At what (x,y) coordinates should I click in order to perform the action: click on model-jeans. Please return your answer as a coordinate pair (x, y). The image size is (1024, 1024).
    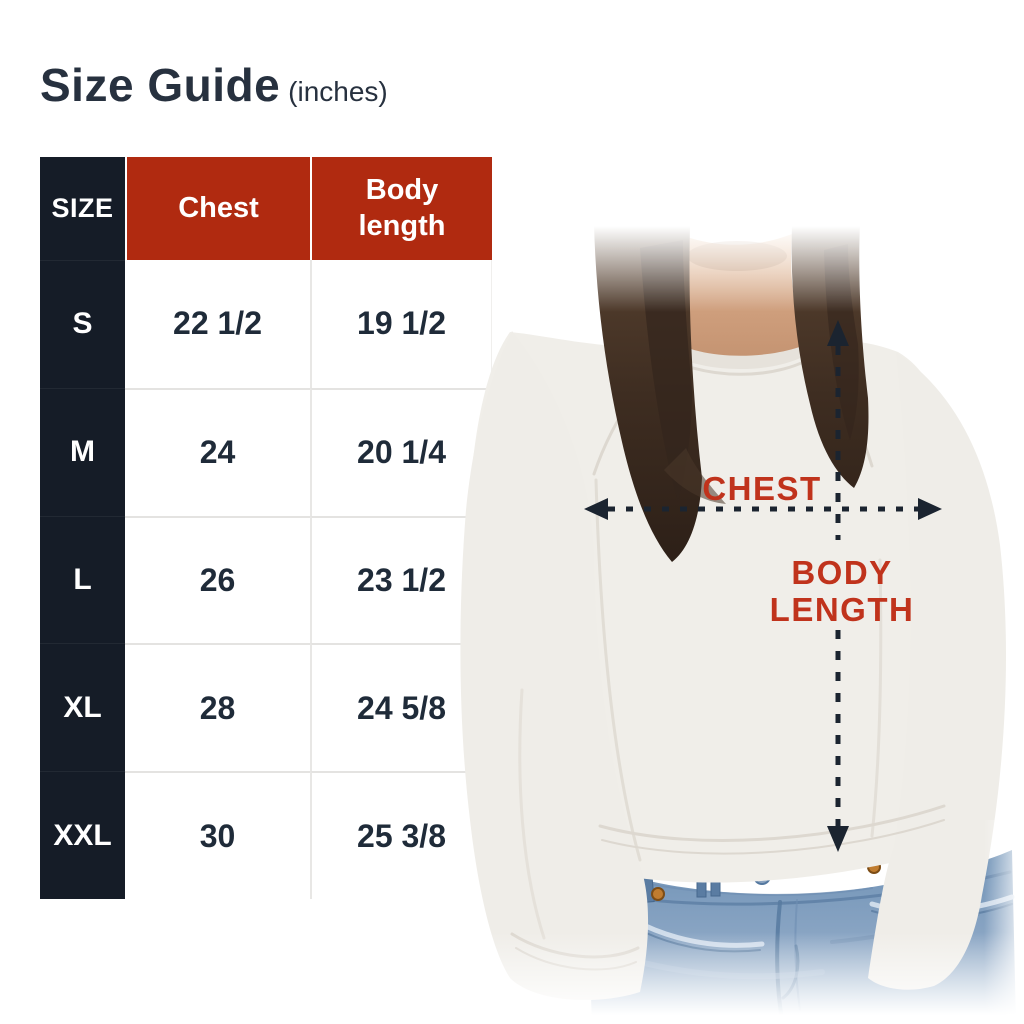
    Looking at the image, I should click on (801, 937).